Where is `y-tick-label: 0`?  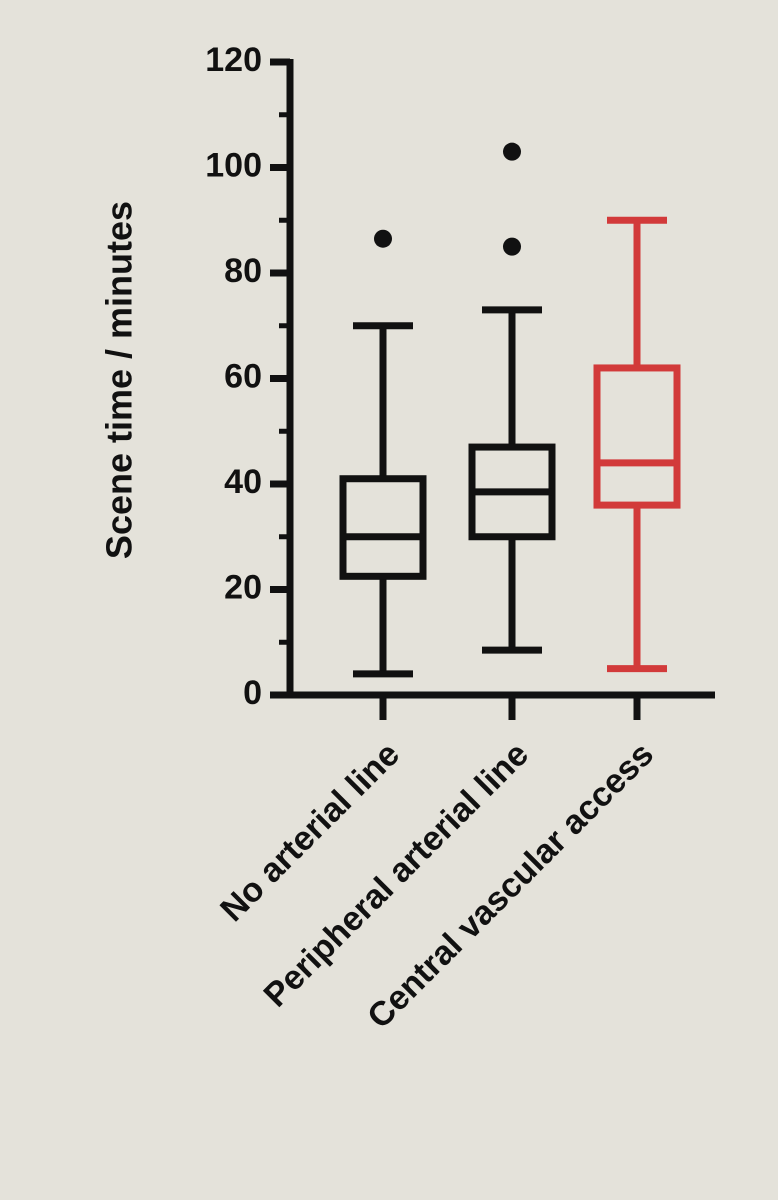 y-tick-label: 0 is located at coordinates (252, 693).